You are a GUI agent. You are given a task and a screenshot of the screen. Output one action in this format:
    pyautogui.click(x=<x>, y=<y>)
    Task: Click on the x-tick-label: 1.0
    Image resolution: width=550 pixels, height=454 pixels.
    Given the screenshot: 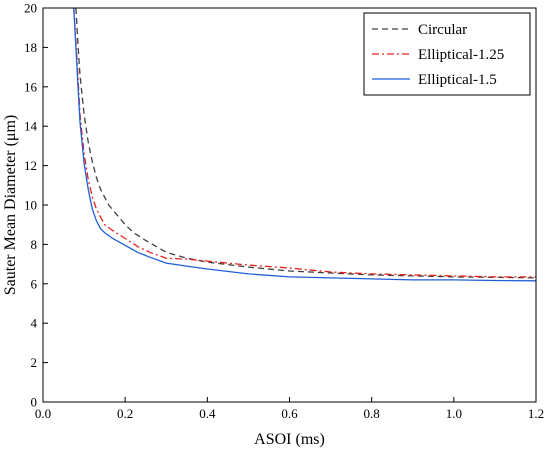 What is the action you would take?
    pyautogui.click(x=454, y=413)
    